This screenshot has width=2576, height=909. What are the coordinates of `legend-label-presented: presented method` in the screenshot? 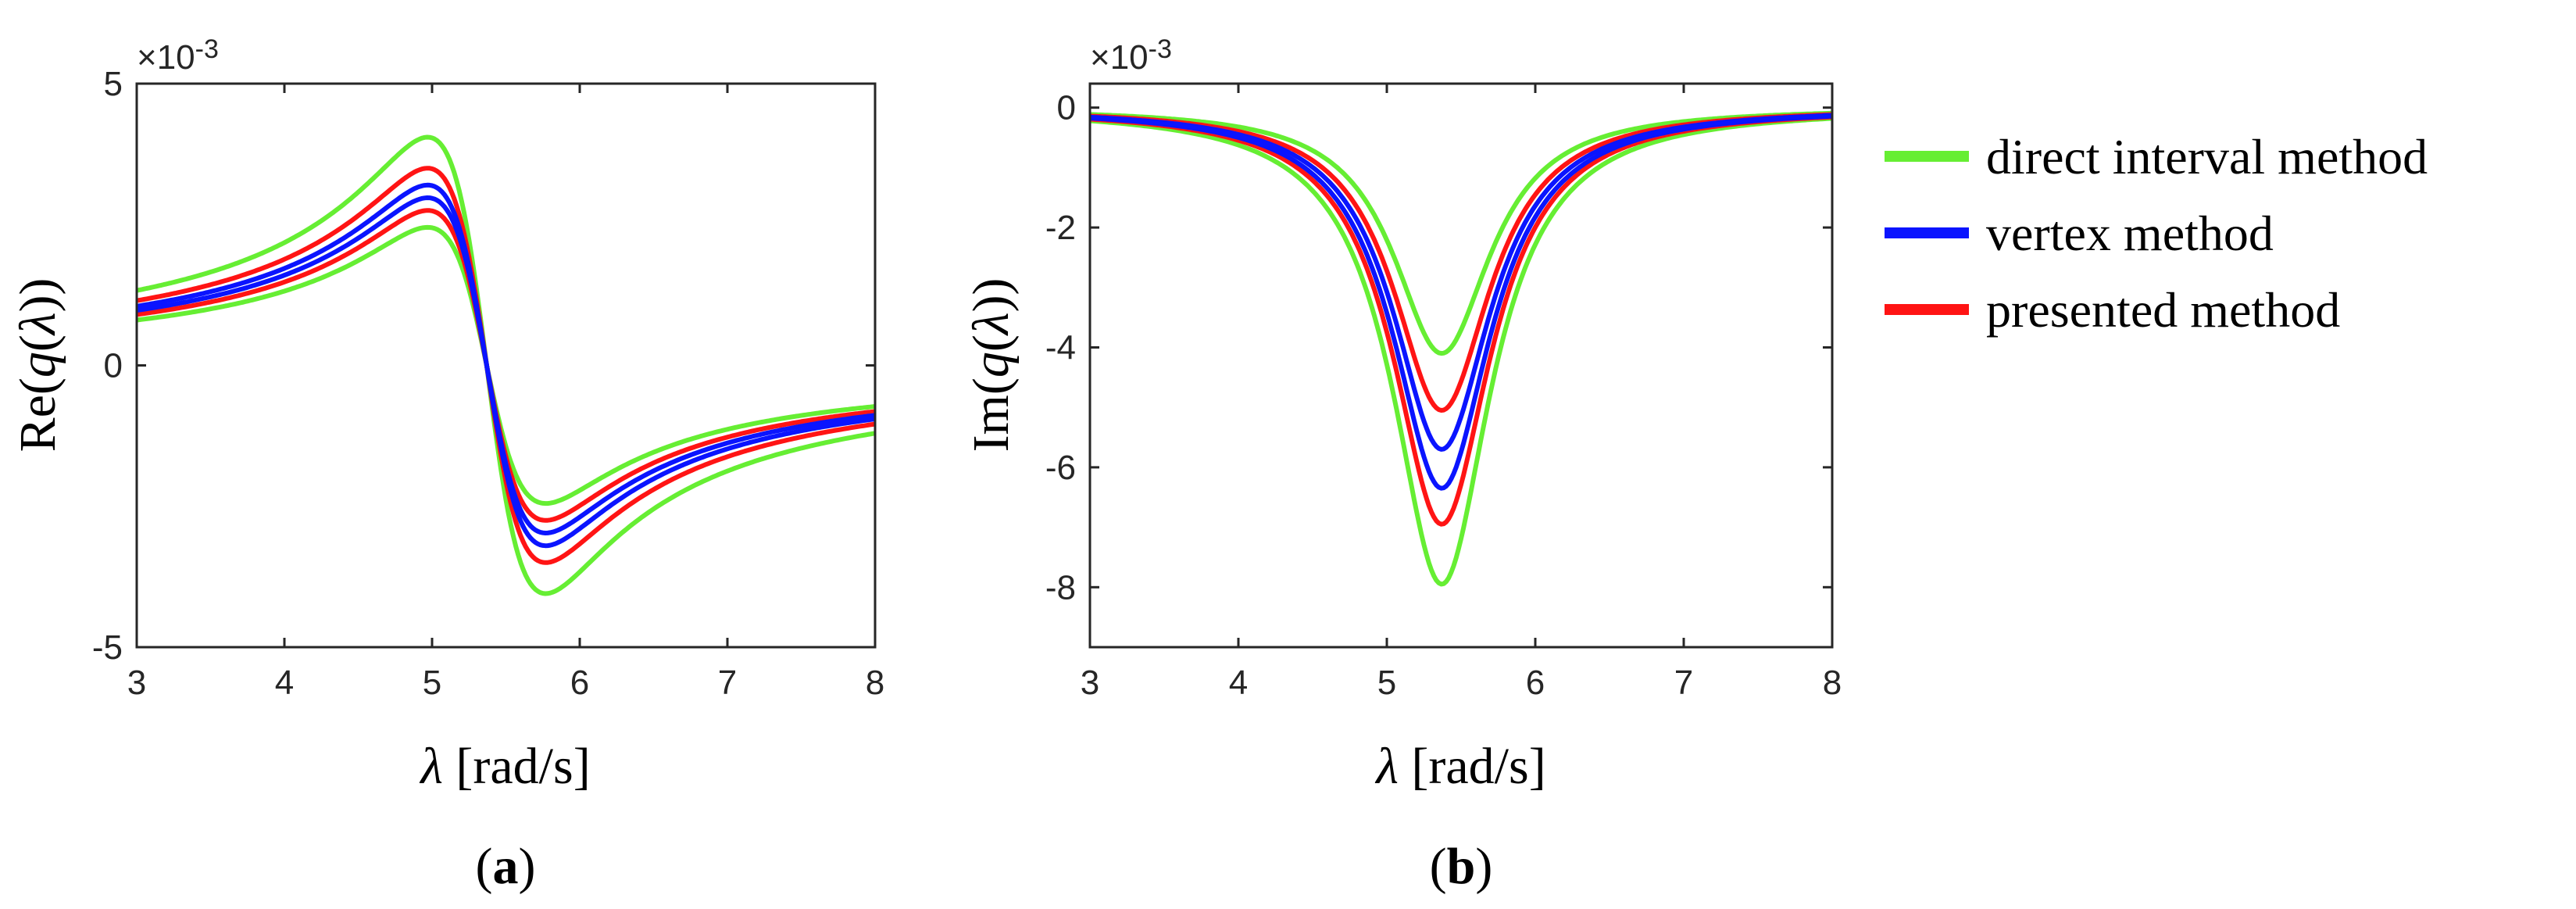 It's located at (2163, 310).